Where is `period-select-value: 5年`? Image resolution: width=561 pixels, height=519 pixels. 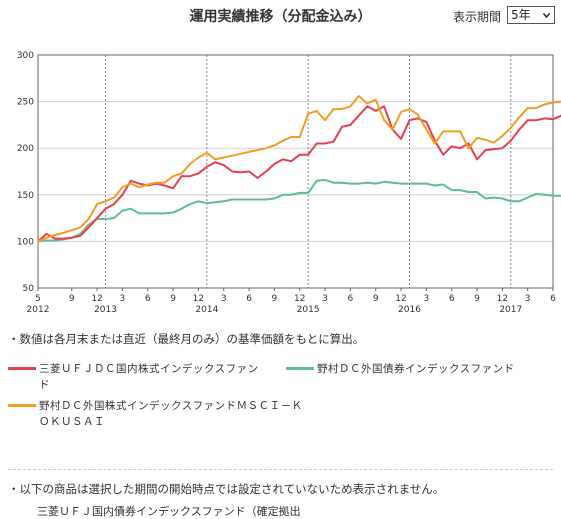
period-select-value: 5年 is located at coordinates (521, 15).